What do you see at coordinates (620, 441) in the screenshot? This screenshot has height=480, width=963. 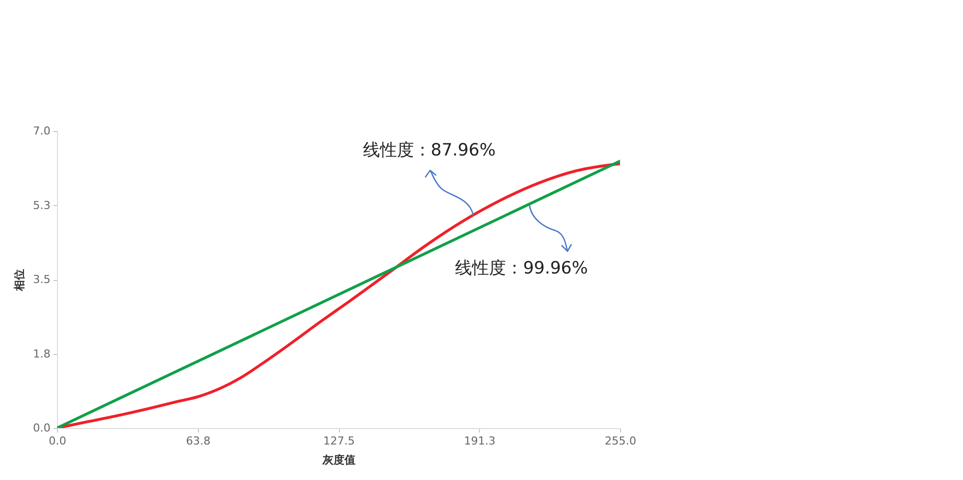 I see `x-tick-label: 255.0` at bounding box center [620, 441].